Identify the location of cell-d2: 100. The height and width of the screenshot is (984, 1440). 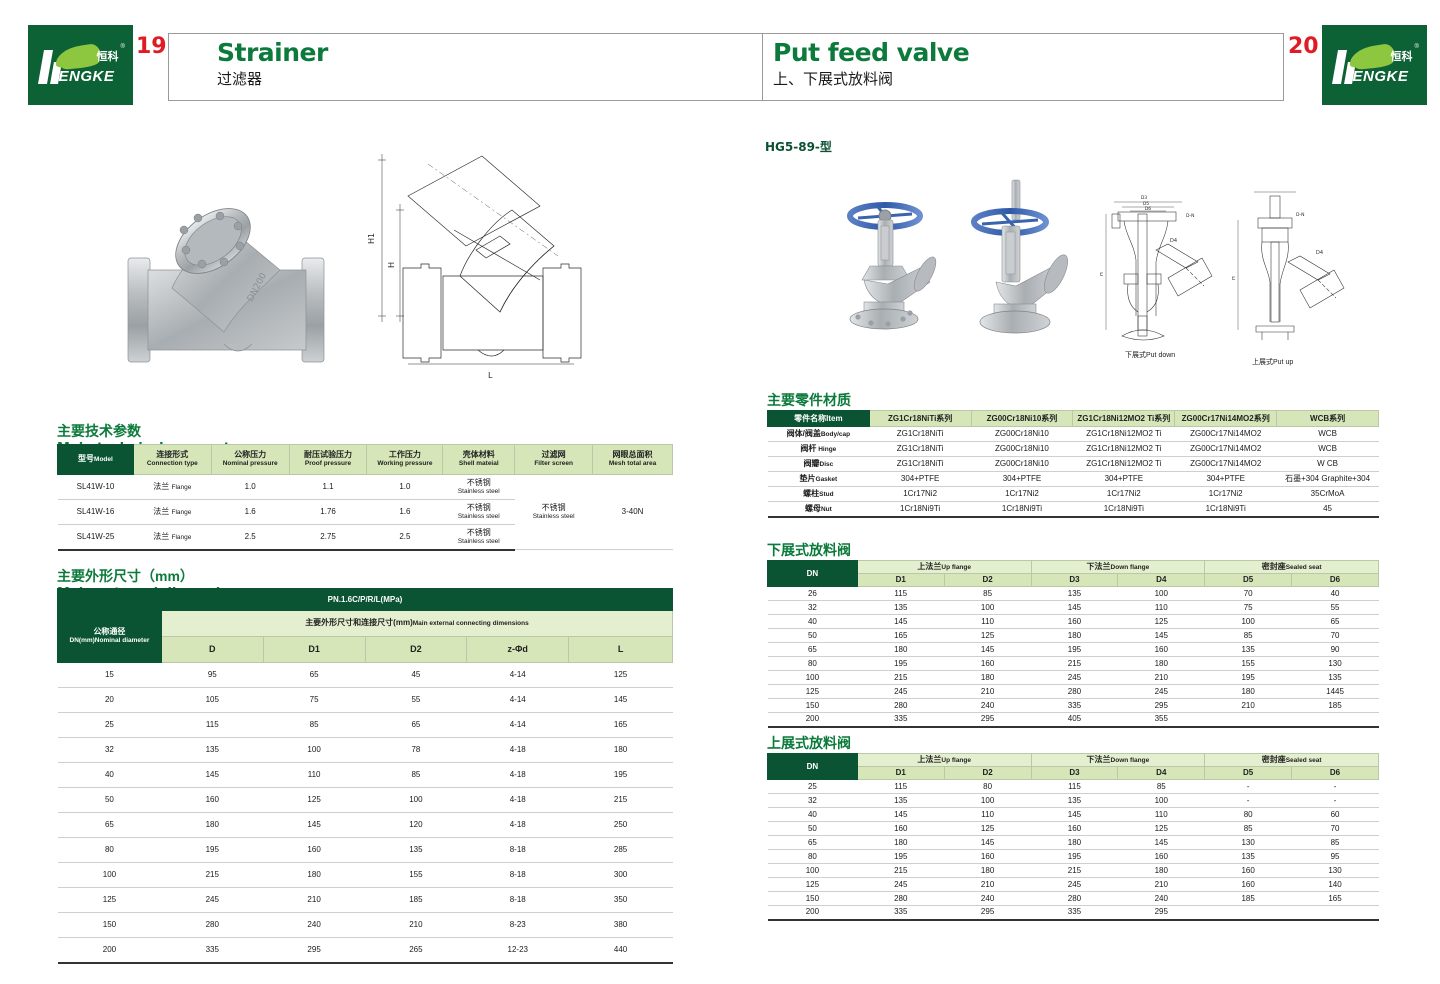
(988, 608).